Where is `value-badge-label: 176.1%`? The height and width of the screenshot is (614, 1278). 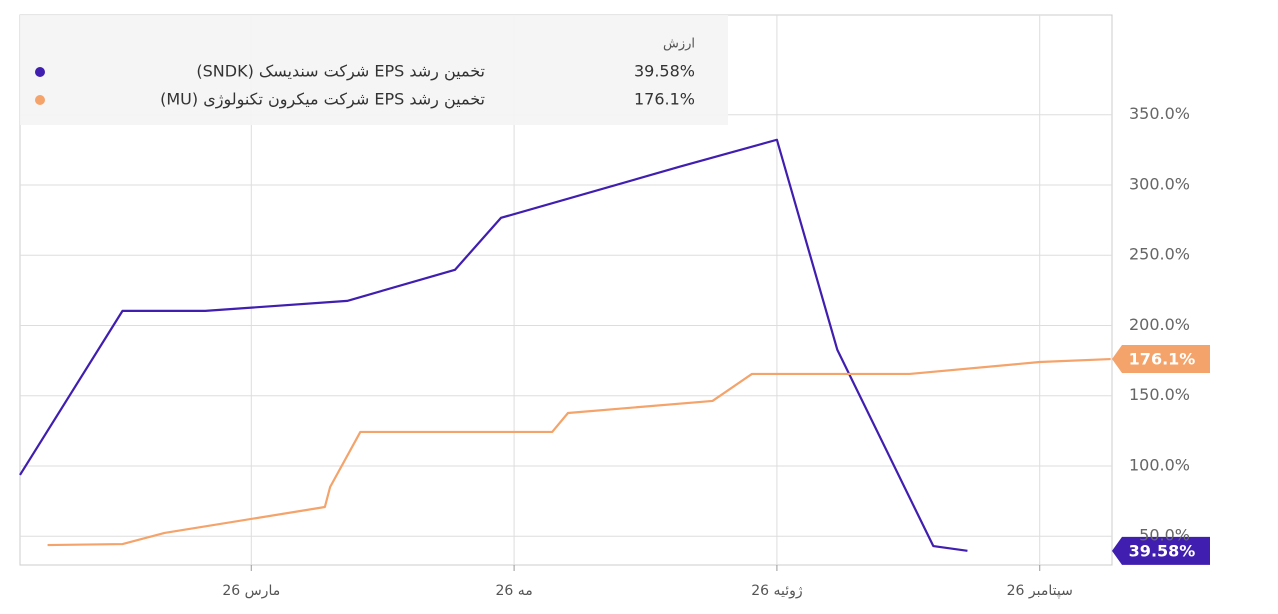 value-badge-label: 176.1% is located at coordinates (1162, 359).